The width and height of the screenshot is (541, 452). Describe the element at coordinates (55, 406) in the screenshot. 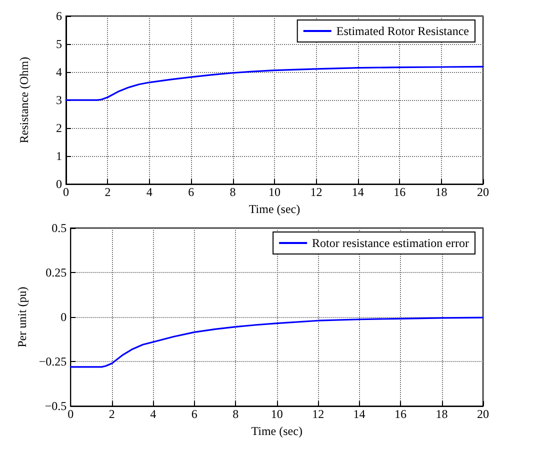

I see `y-tick-label: −0.5` at that location.